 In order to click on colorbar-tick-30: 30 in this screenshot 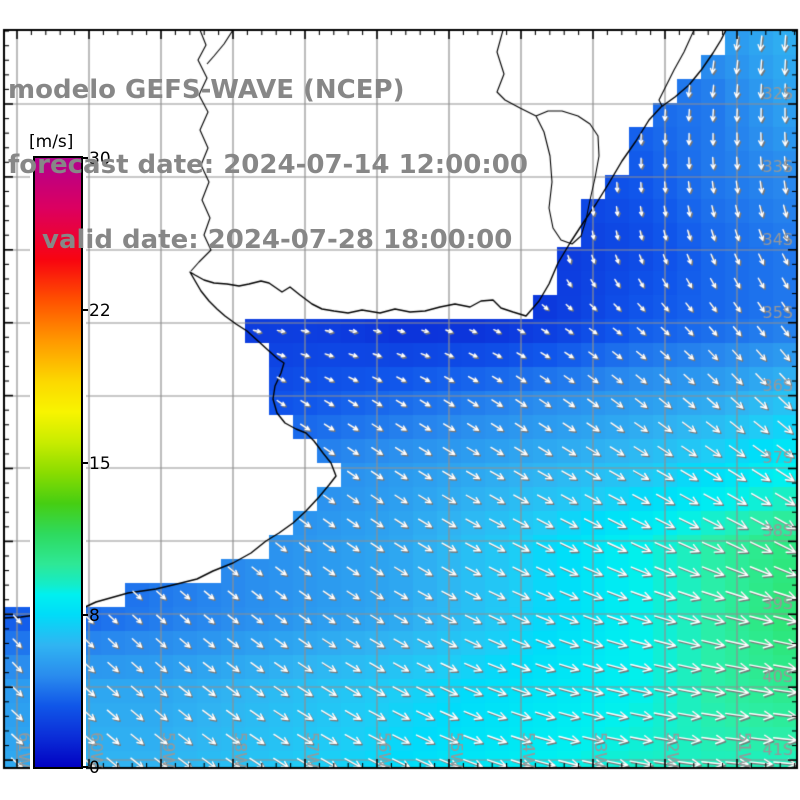, I will do `click(100, 159)`.